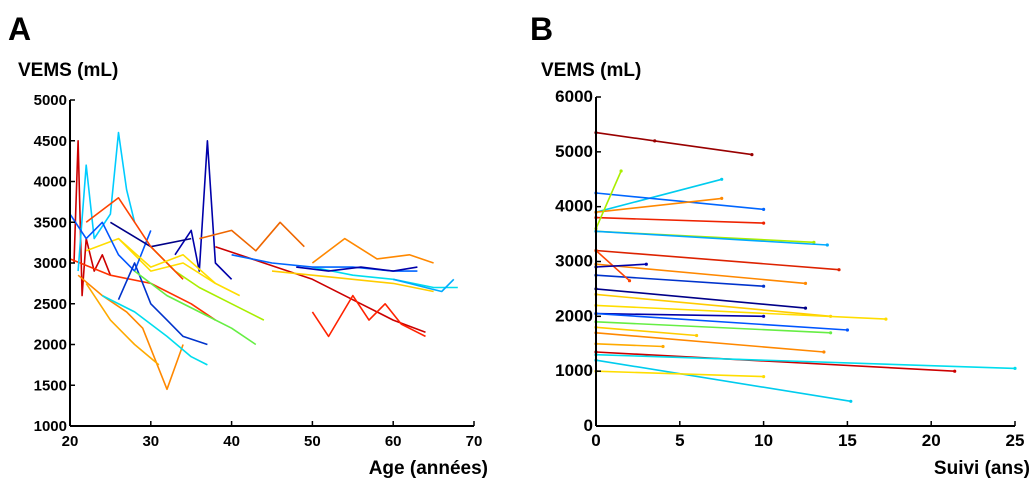 The height and width of the screenshot is (482, 1032). I want to click on panel-b-y-tick-label: 0, so click(588, 425).